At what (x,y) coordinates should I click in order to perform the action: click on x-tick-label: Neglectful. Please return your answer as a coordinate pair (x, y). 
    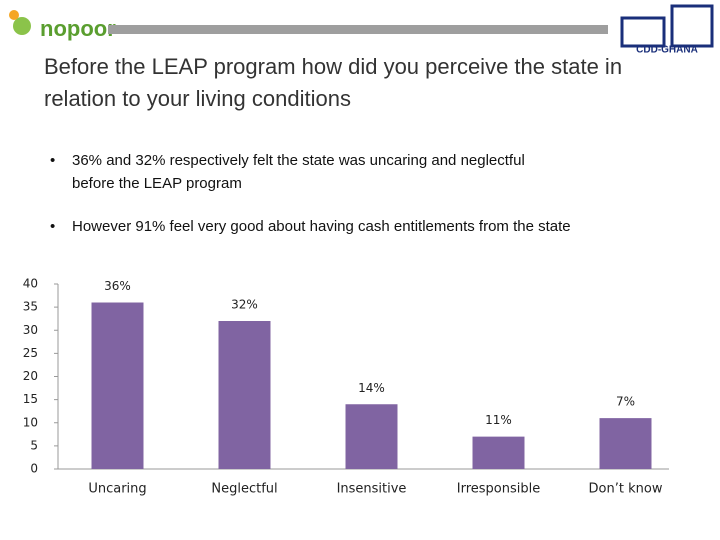
    Looking at the image, I should click on (244, 489).